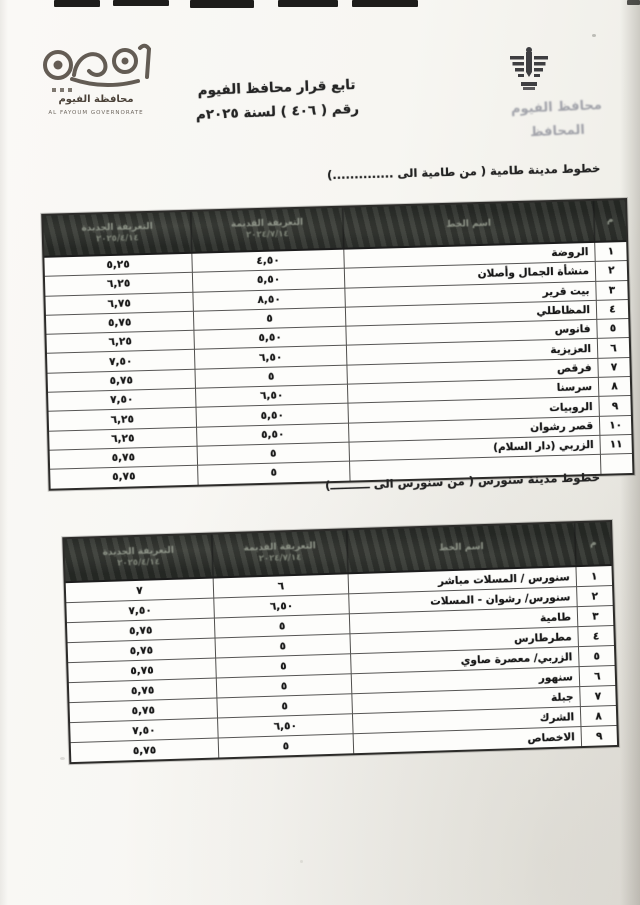 Image resolution: width=640 pixels, height=905 pixels. What do you see at coordinates (97, 79) in the screenshot?
I see `fayoum-governorate-logo: محافظة الفيوم AL FAYOUM GOVERNORATE` at bounding box center [97, 79].